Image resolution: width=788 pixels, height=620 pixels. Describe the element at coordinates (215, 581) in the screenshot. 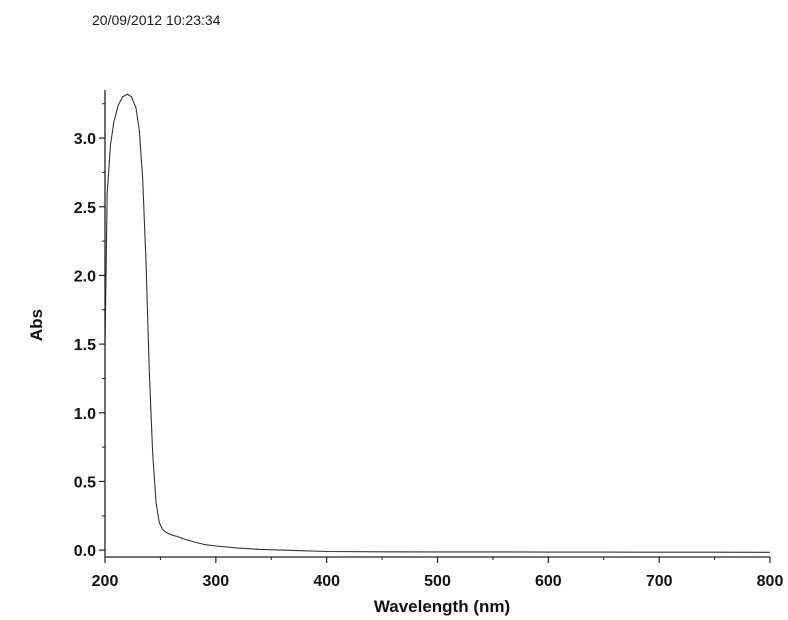

I see `x-tick-label: 300` at that location.